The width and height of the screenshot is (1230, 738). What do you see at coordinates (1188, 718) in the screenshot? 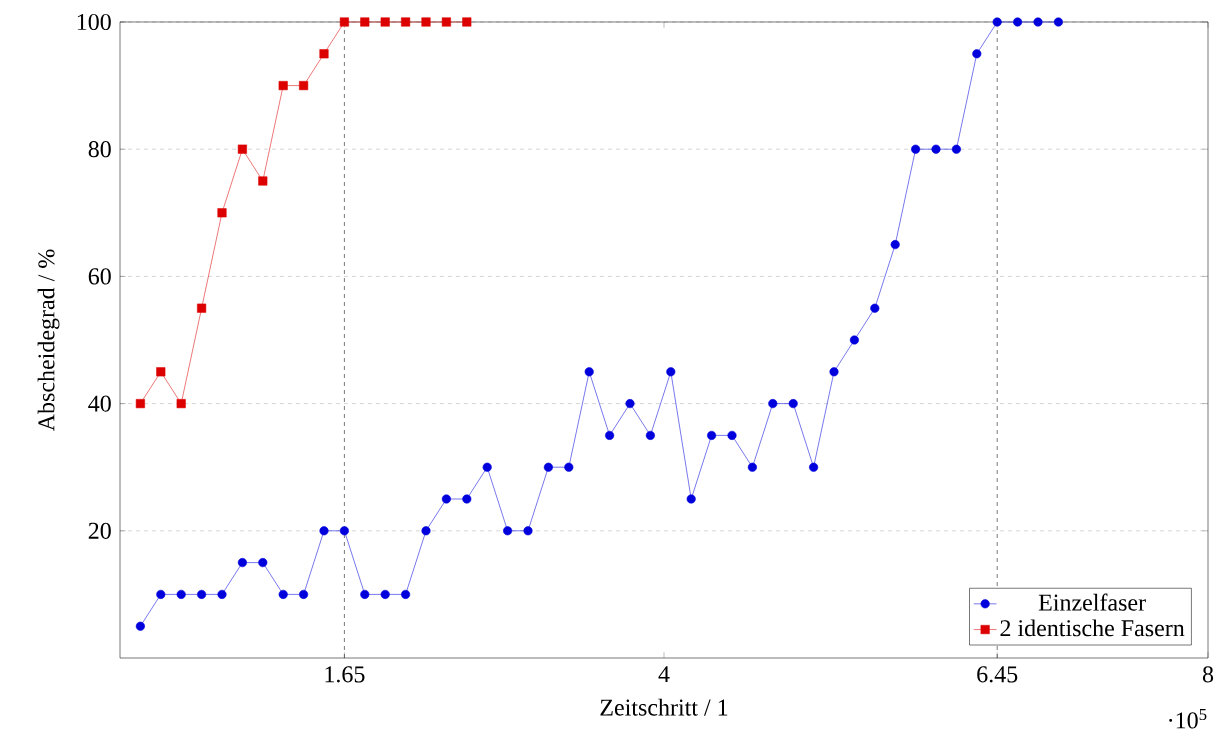
I see `text: ·10$^{5}$` at bounding box center [1188, 718].